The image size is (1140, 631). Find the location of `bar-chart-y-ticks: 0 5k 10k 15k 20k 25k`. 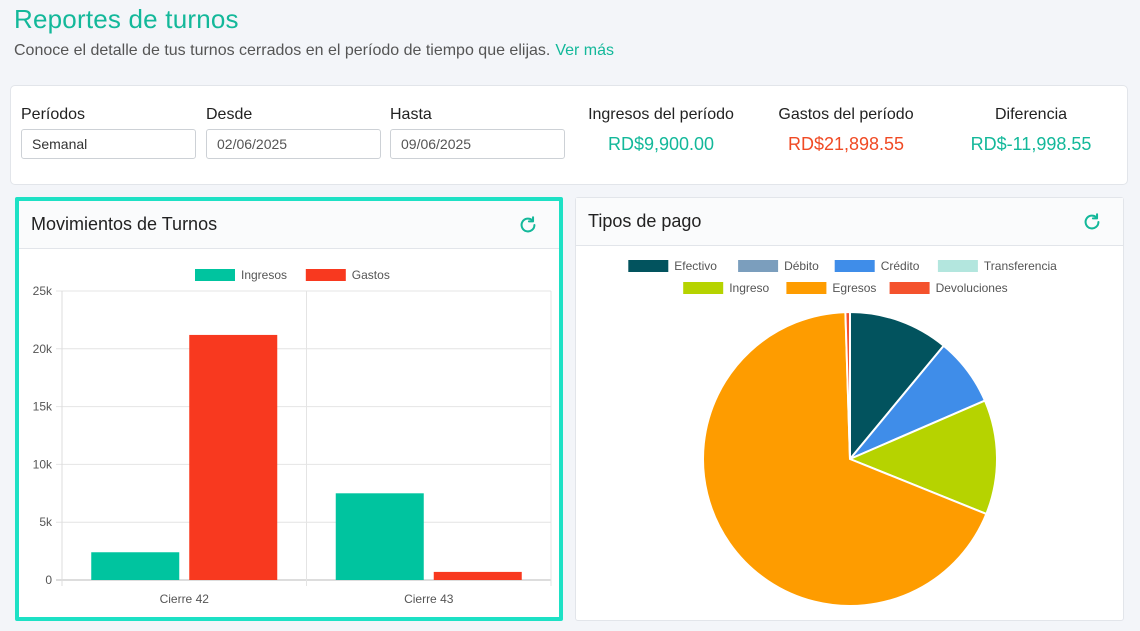

bar-chart-y-ticks: 0 5k 10k 15k 20k 25k is located at coordinates (43, 435).